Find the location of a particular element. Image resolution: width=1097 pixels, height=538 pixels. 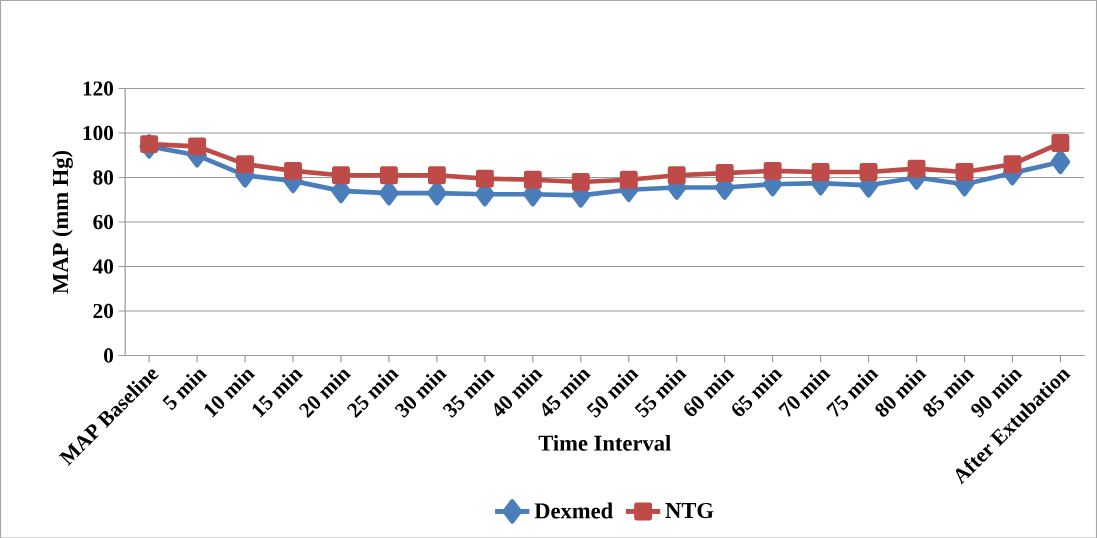

y-axis-title: MAP (mm Hg) is located at coordinates (62, 222).